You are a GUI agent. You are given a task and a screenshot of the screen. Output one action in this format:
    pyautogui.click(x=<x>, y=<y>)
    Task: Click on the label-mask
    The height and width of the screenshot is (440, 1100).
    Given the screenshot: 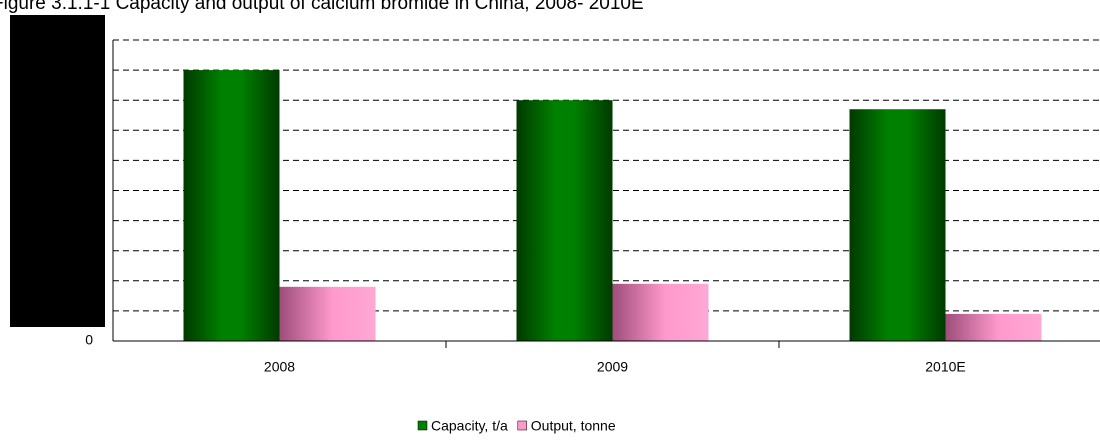 What is the action you would take?
    pyautogui.click(x=57, y=171)
    